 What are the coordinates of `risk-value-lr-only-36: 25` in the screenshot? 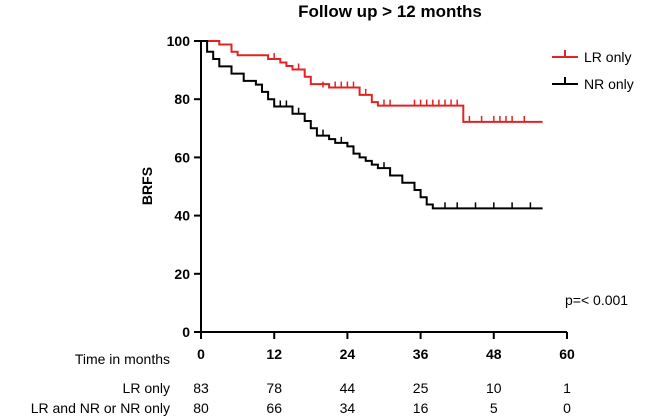 It's located at (421, 388).